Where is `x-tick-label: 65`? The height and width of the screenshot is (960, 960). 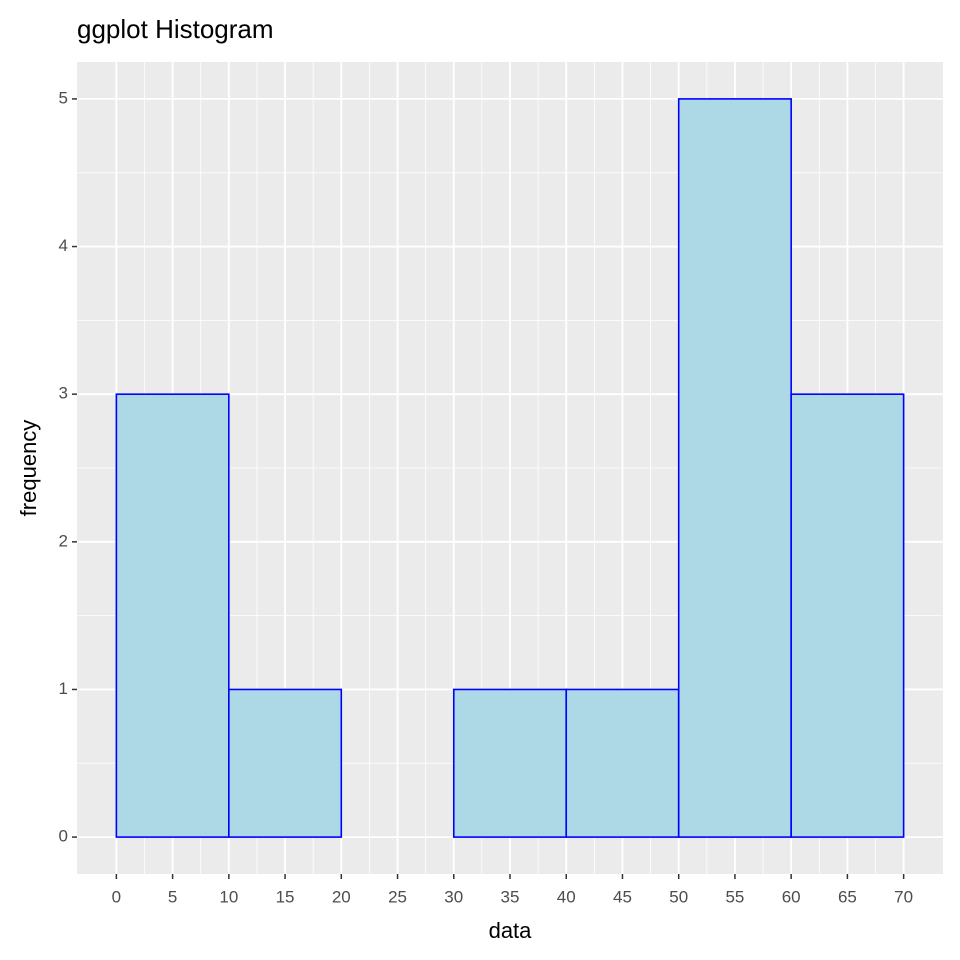 x-tick-label: 65 is located at coordinates (847, 896).